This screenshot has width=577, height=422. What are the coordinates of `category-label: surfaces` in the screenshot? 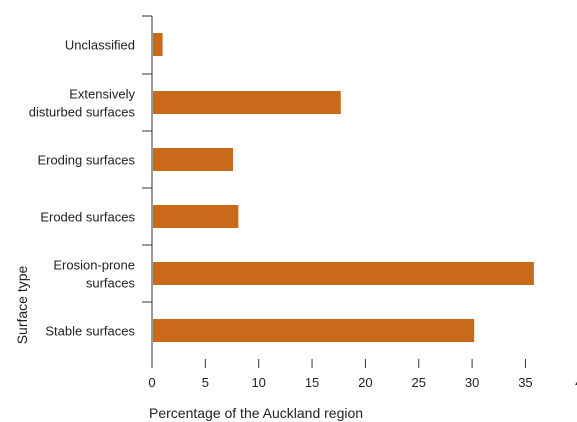 It's located at (111, 283).